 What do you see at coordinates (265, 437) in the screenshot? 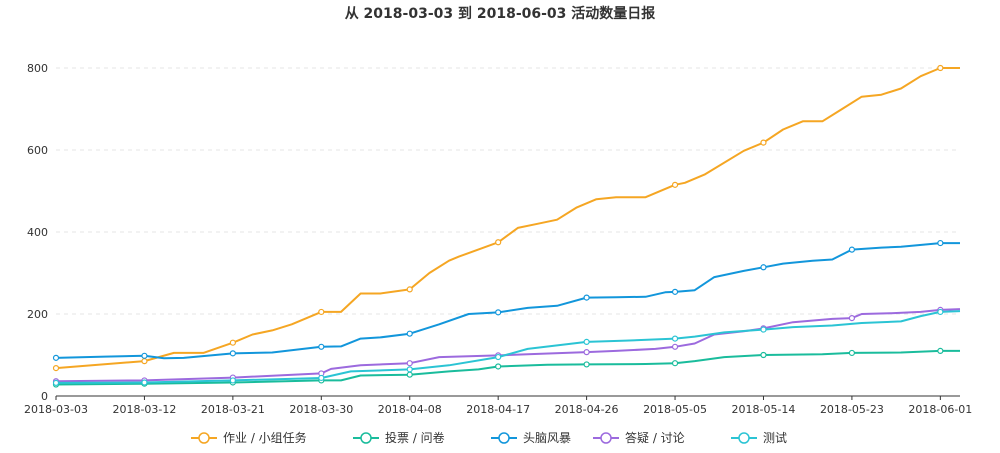
I see `legend-label: 作业 / 小组任务` at bounding box center [265, 437].